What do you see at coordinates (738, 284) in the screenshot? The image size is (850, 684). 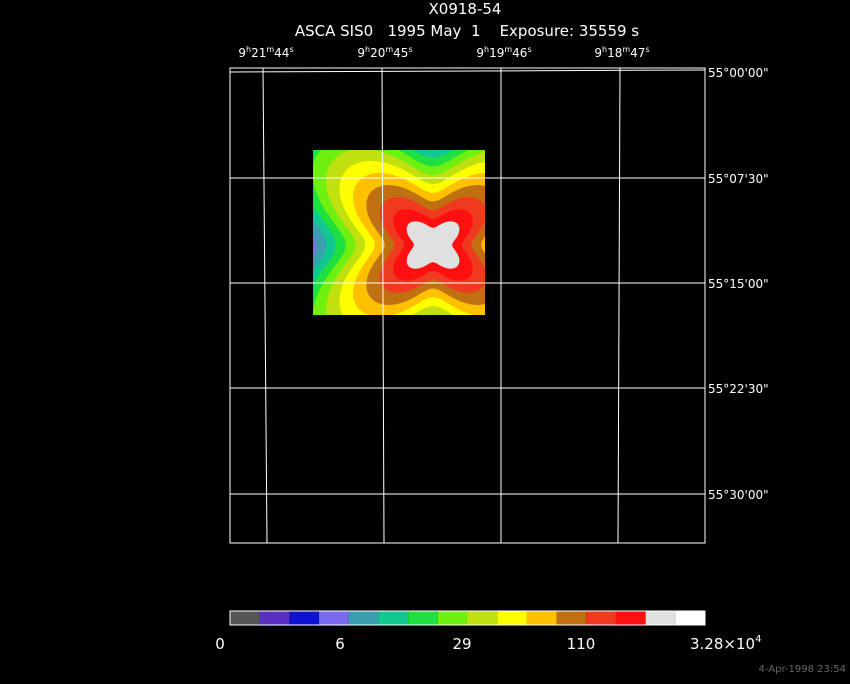 I see `dec-label: 55°15'00"` at bounding box center [738, 284].